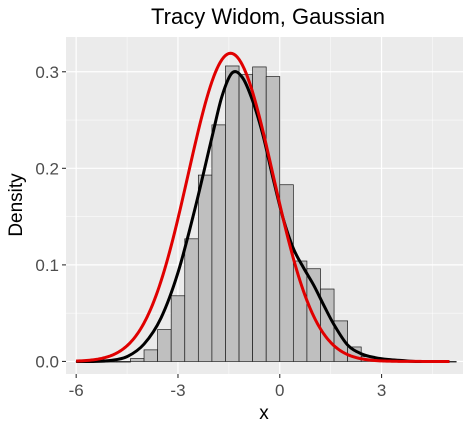  What do you see at coordinates (47, 361) in the screenshot?
I see `y-tick-label: 0.0` at bounding box center [47, 361].